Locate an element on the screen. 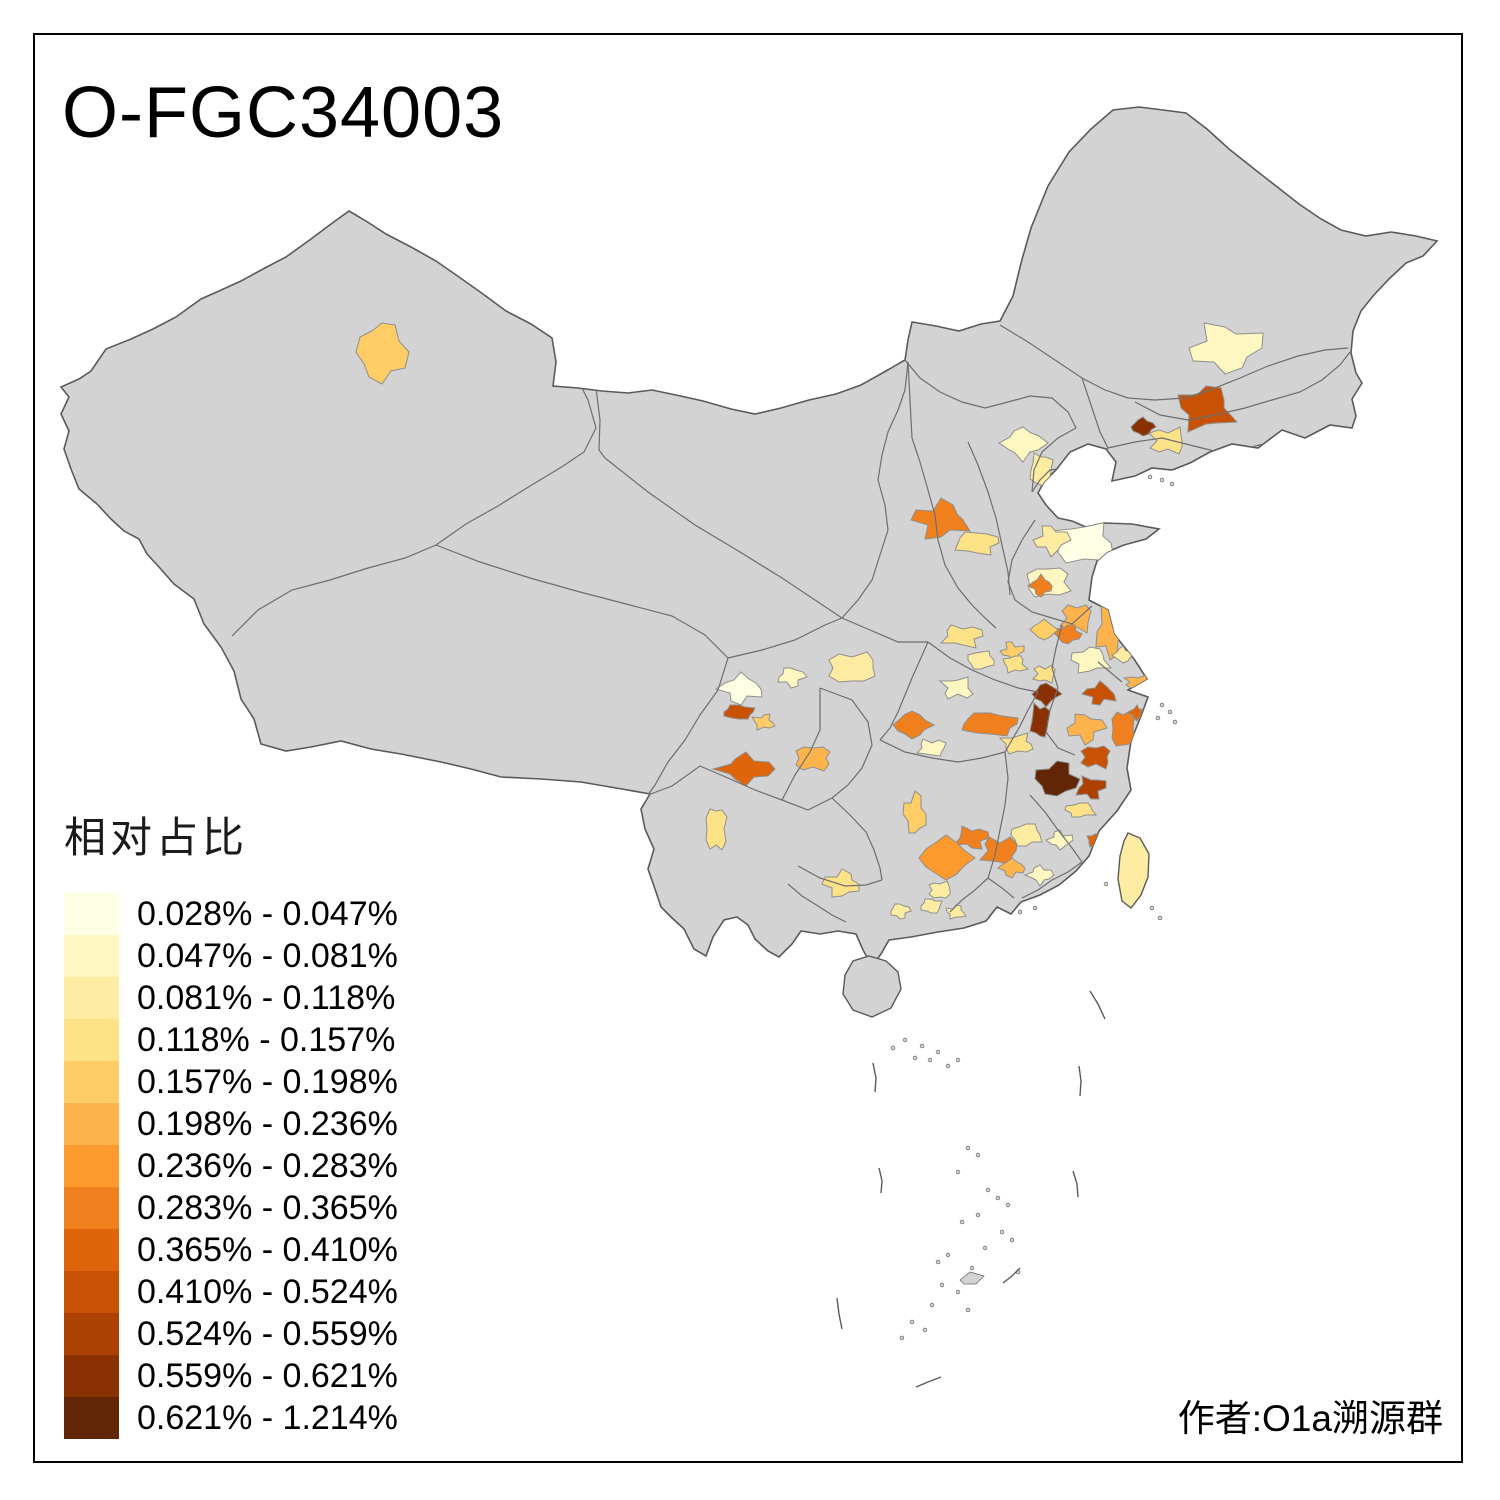 This screenshot has width=1500, height=1500. legend-title: 相对占比 is located at coordinates (156, 837).